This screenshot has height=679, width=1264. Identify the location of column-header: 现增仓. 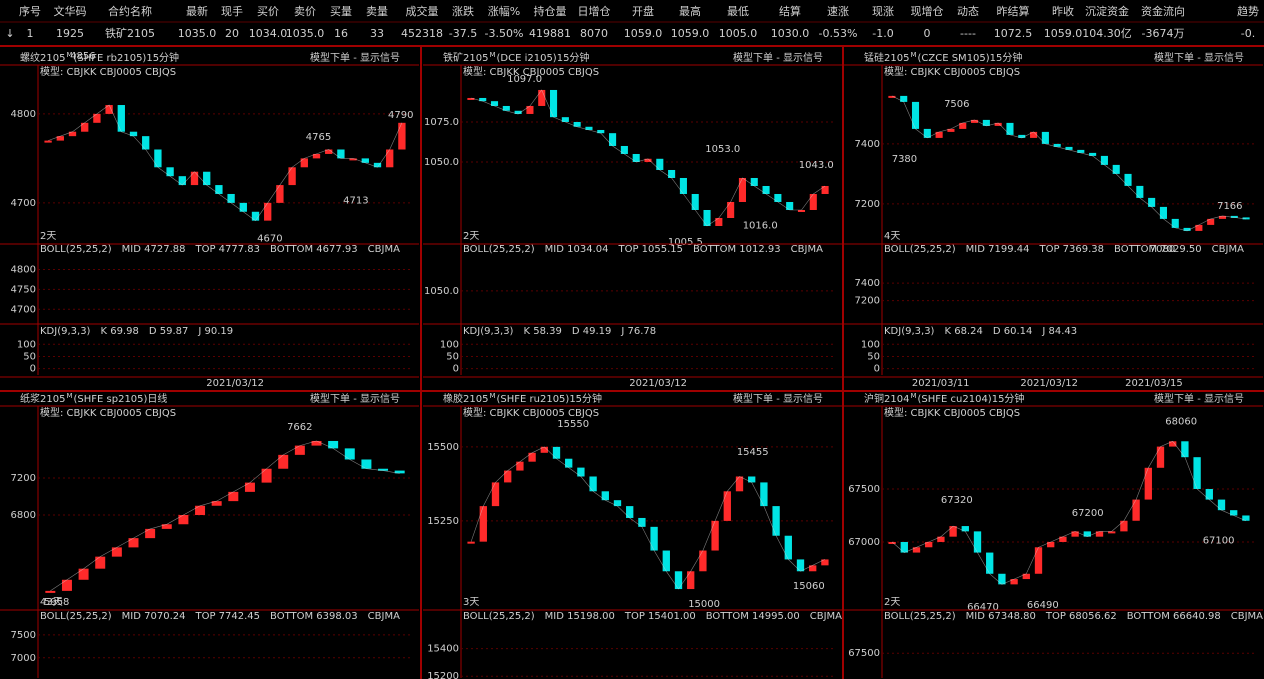
(927, 11).